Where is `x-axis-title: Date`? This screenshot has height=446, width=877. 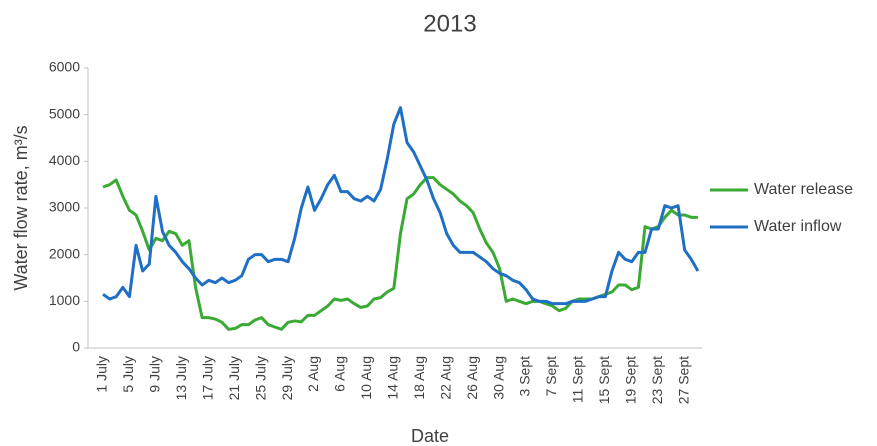
x-axis-title: Date is located at coordinates (430, 436).